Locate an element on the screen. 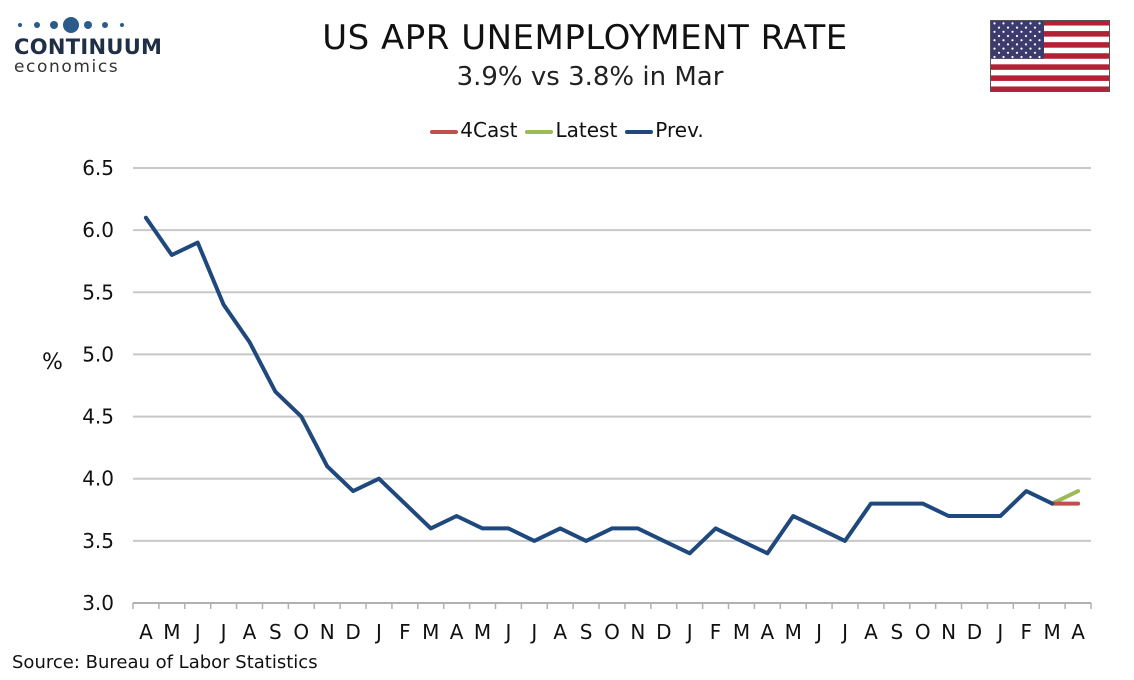 The image size is (1134, 680). brand-subname: economics is located at coordinates (67, 67).